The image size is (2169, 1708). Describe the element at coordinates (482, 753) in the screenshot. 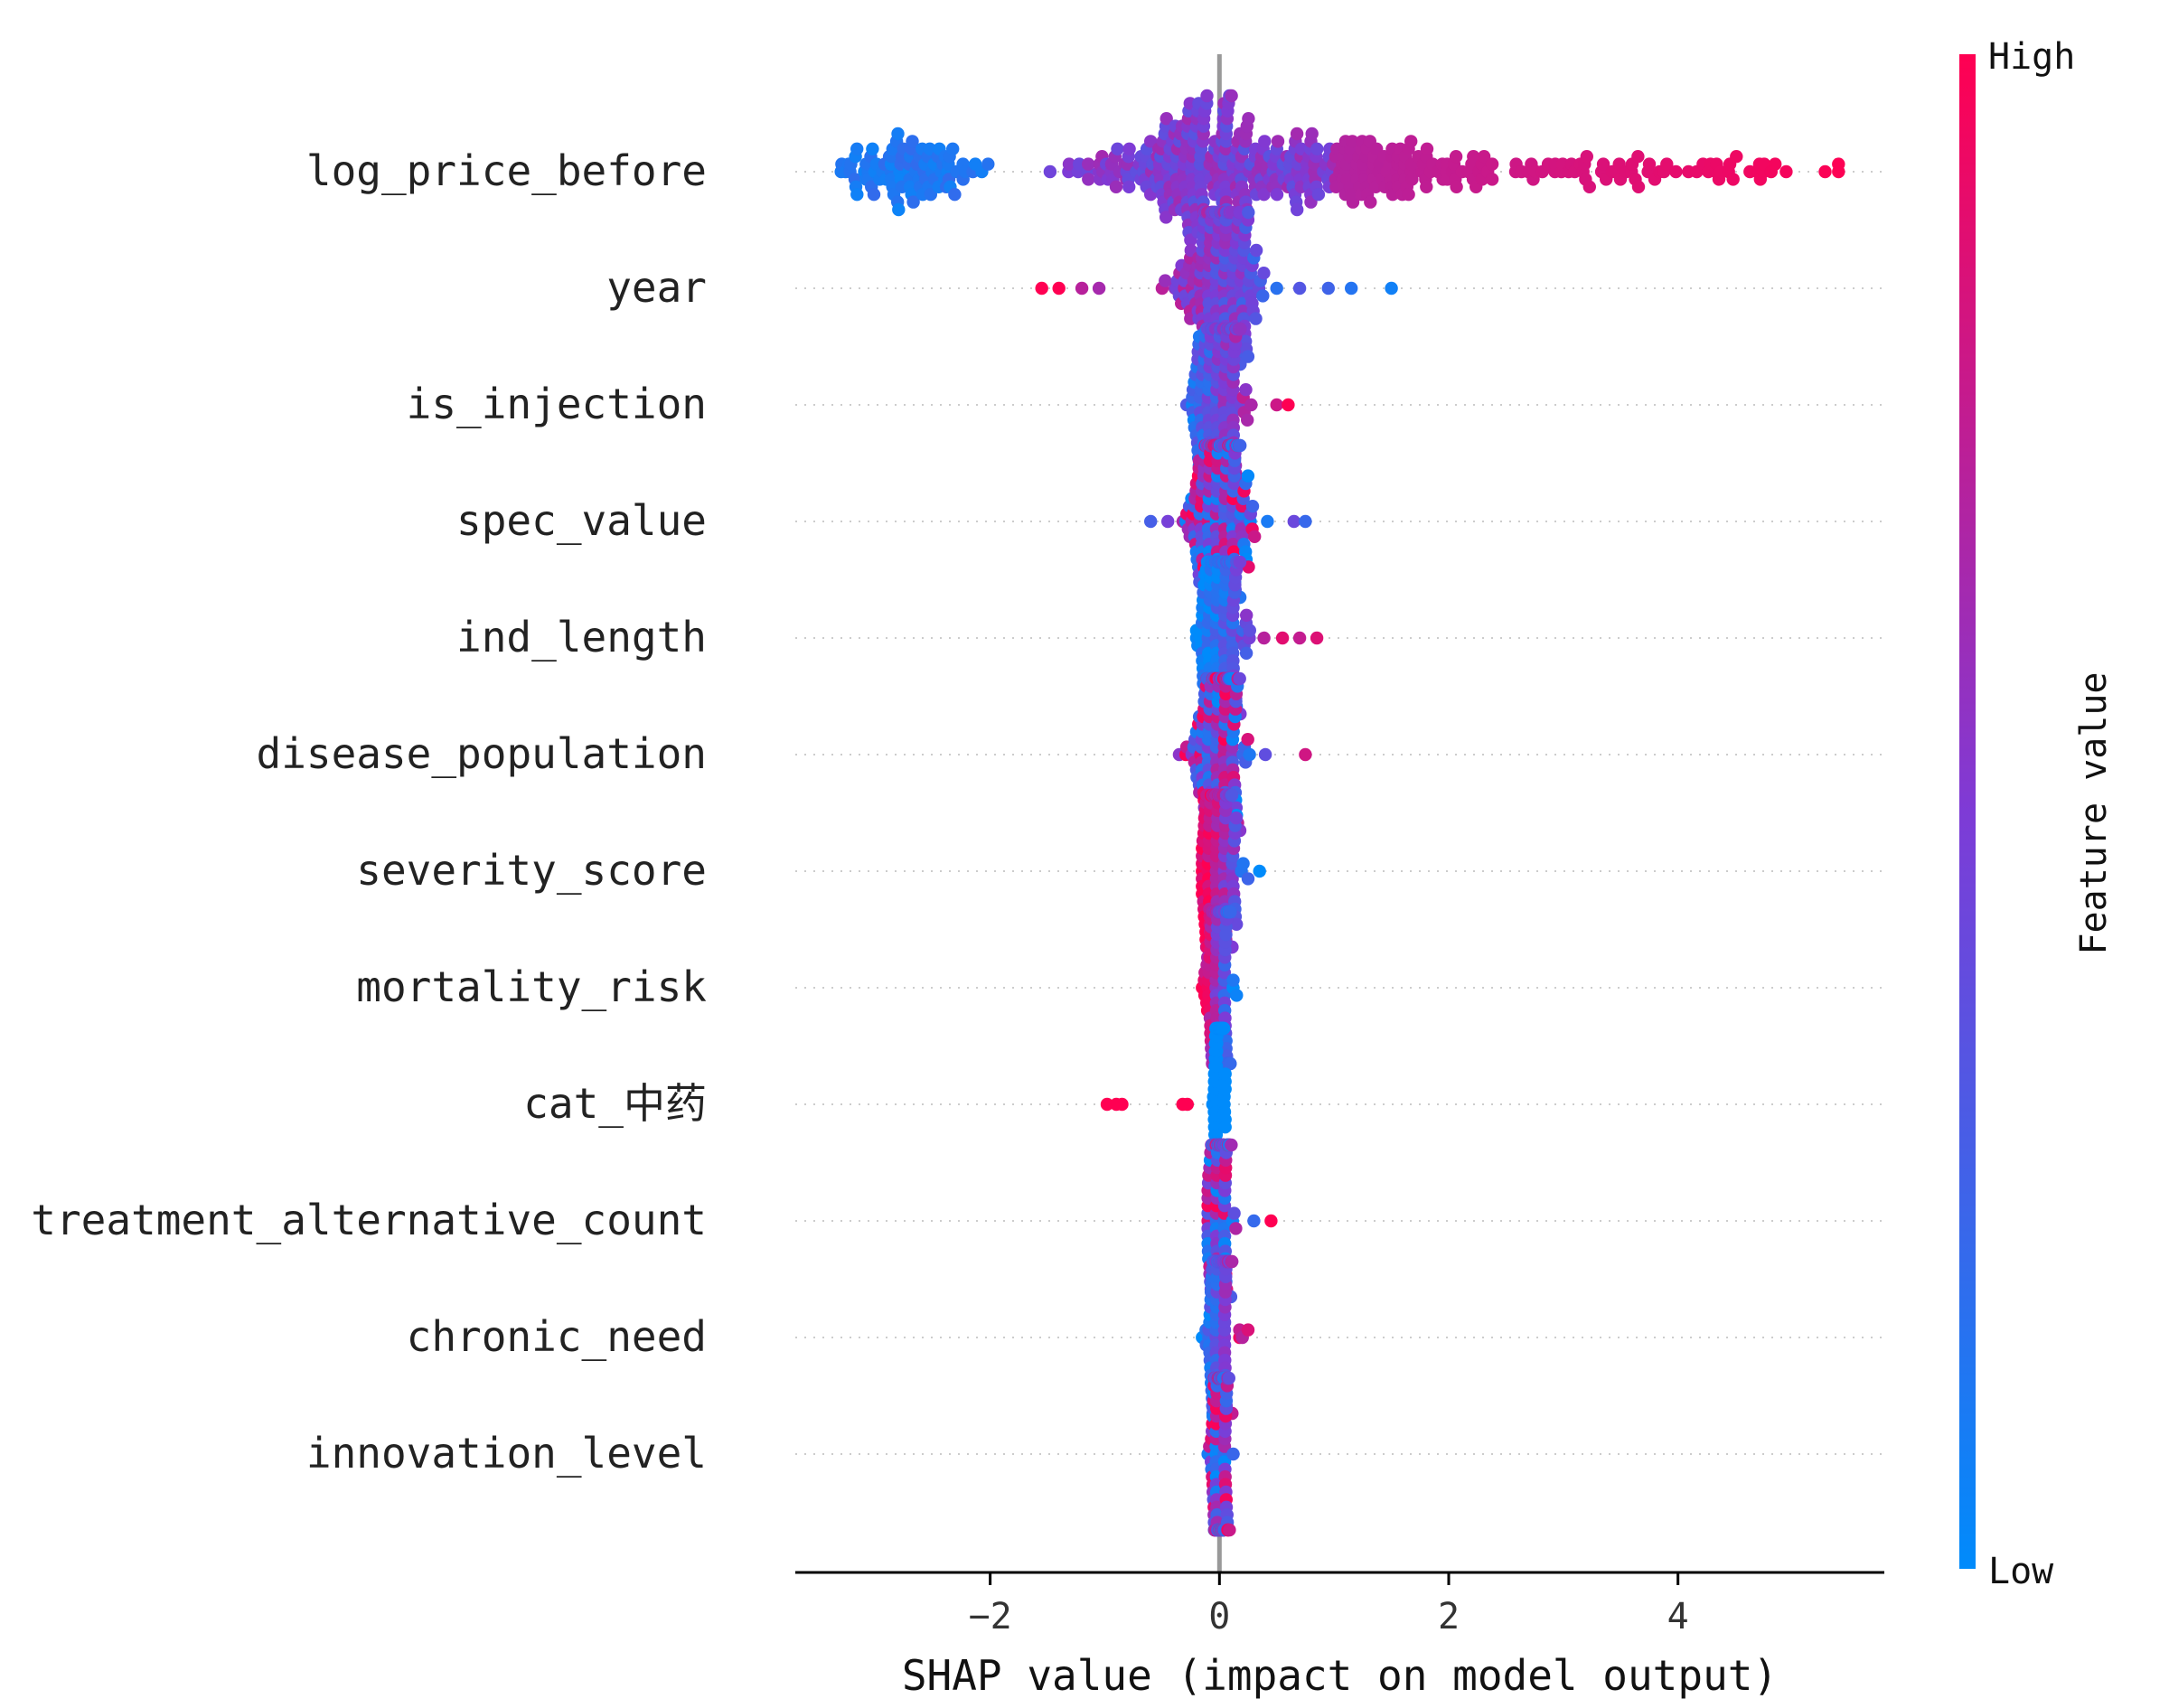

I see `feature-label: disease_population` at that location.